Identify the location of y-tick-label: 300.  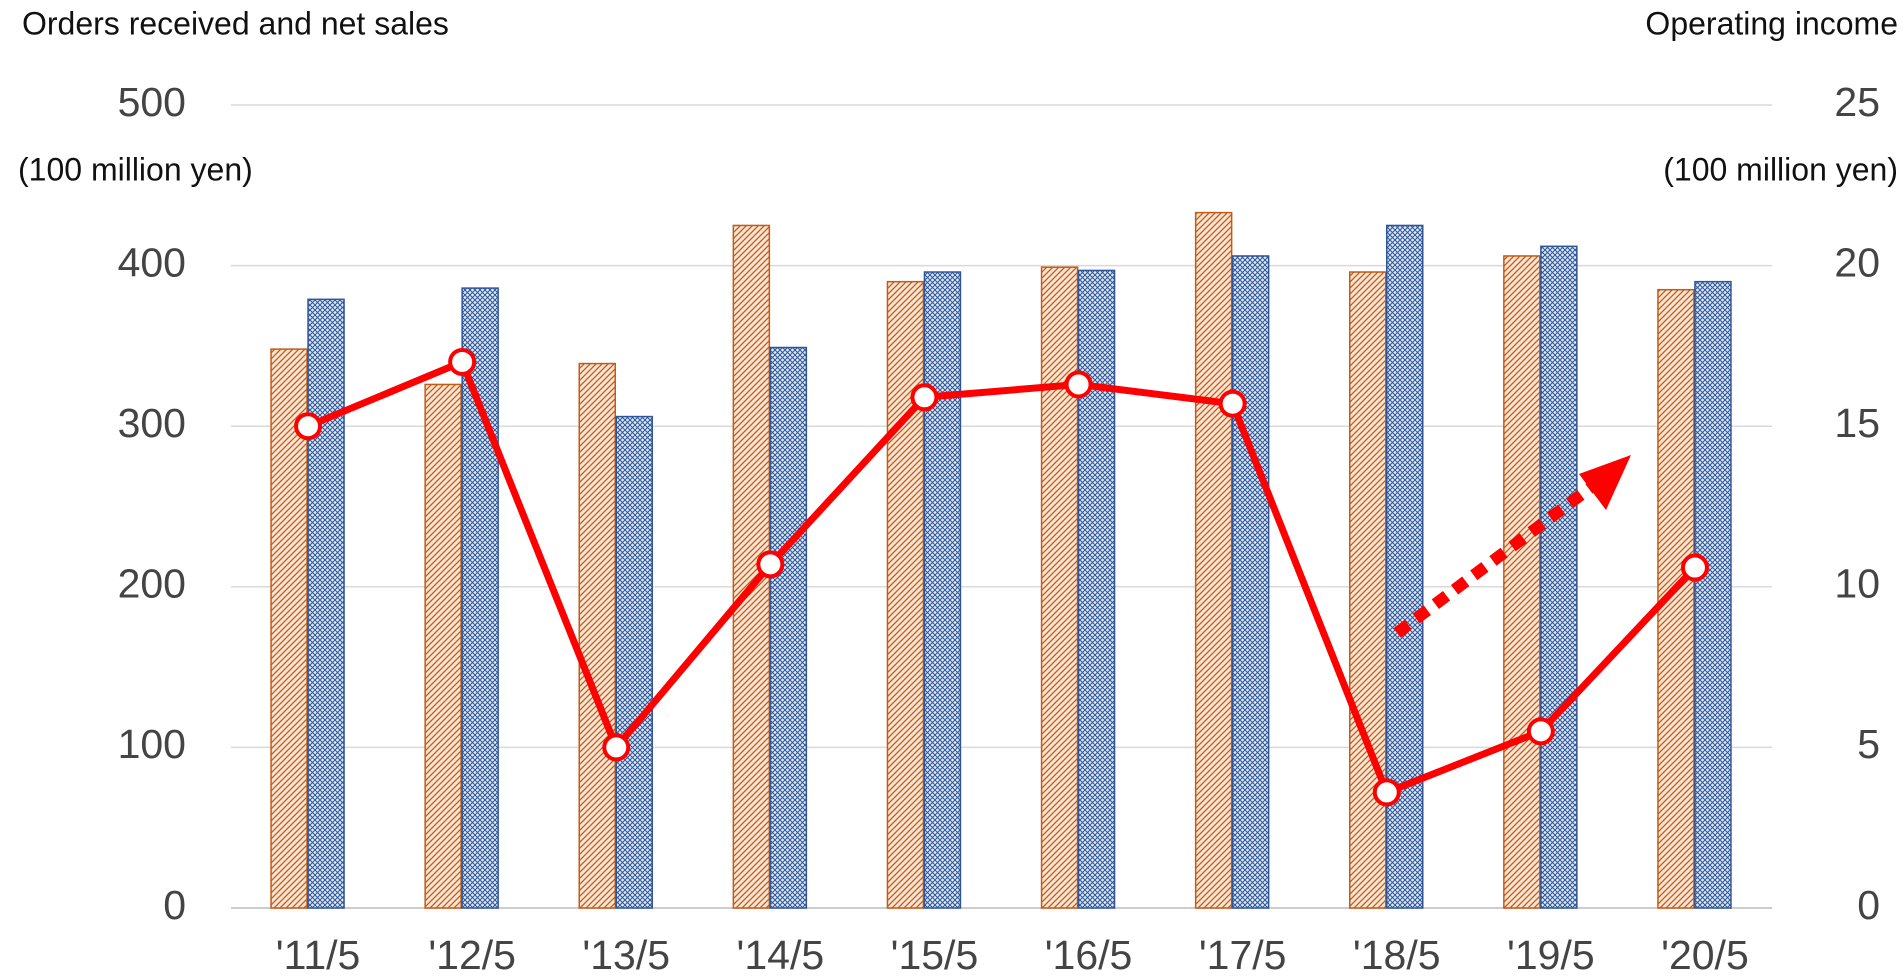
(152, 423).